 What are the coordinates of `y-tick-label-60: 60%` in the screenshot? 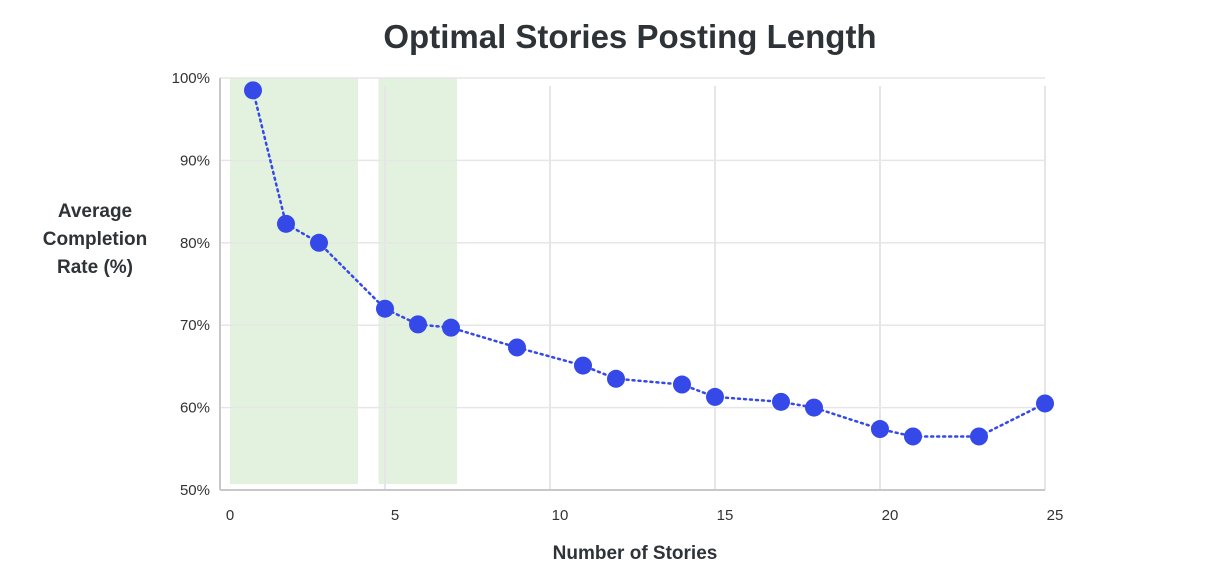 It's located at (195, 408).